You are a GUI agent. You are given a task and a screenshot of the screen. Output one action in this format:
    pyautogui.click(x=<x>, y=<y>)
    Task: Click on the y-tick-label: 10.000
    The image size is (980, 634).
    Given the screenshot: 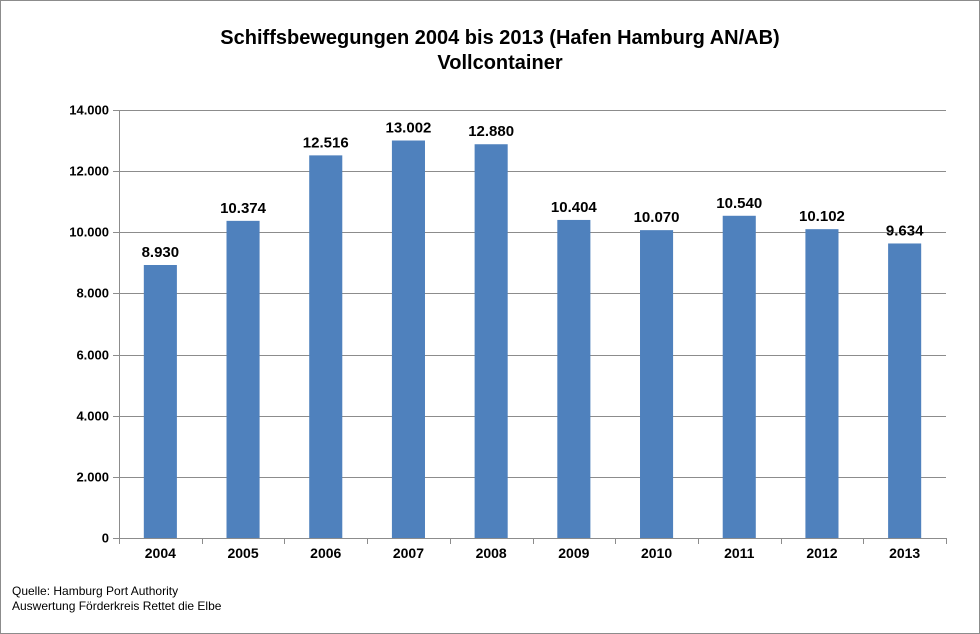 What is the action you would take?
    pyautogui.click(x=89, y=232)
    